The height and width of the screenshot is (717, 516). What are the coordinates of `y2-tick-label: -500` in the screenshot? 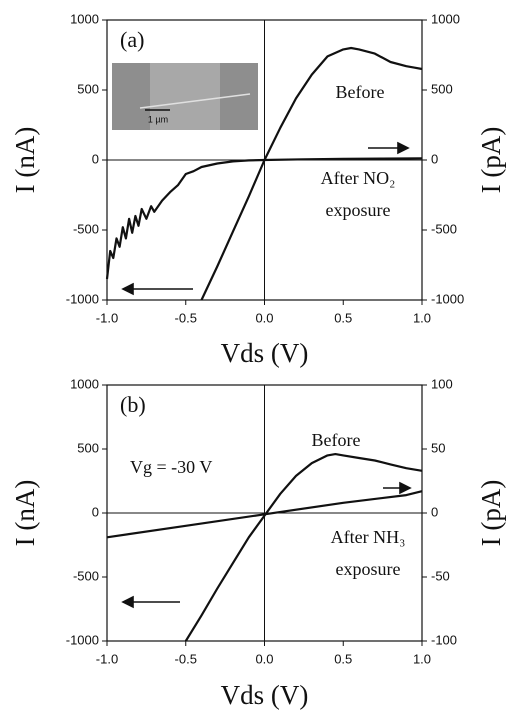 It's located at (444, 228).